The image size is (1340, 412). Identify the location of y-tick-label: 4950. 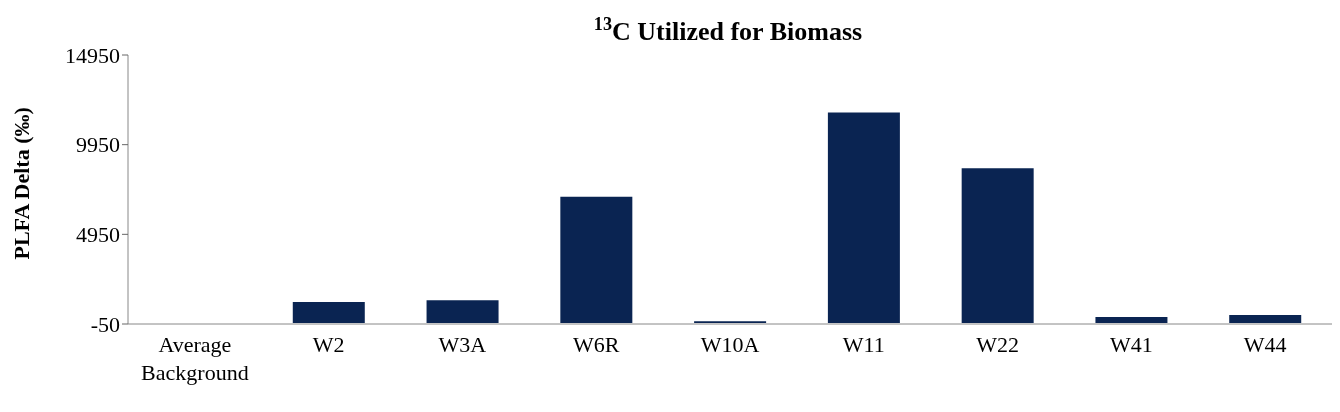
(98, 235).